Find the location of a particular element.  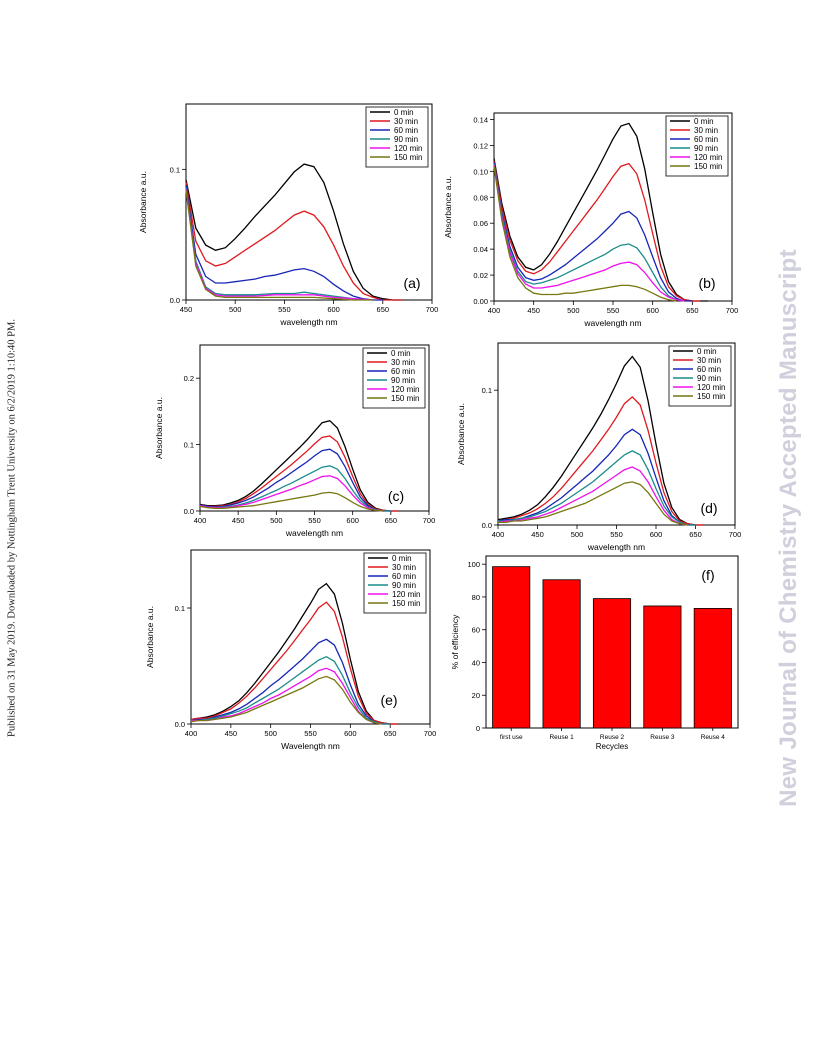

x-axis-label: Recycles is located at coordinates (612, 746).